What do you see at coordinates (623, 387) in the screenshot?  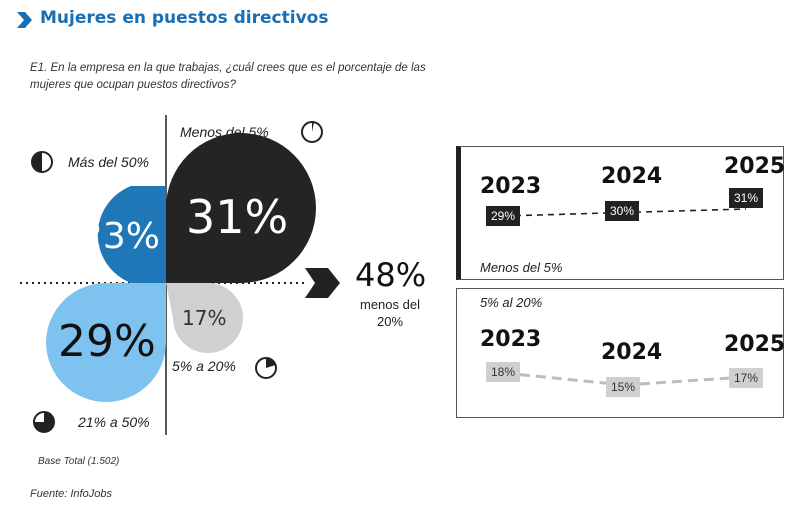 I see `data-label-2024-b: 15%` at bounding box center [623, 387].